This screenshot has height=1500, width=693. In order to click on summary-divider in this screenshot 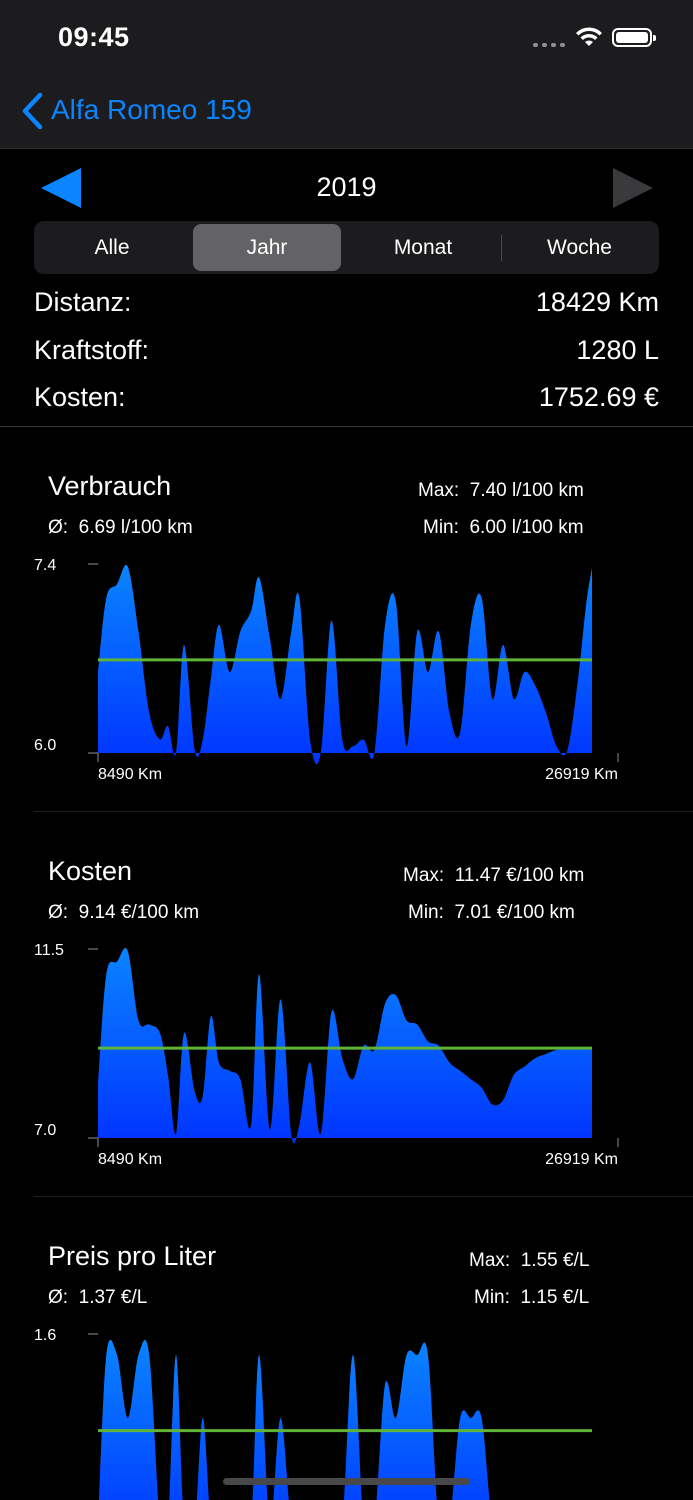, I will do `click(346, 426)`.